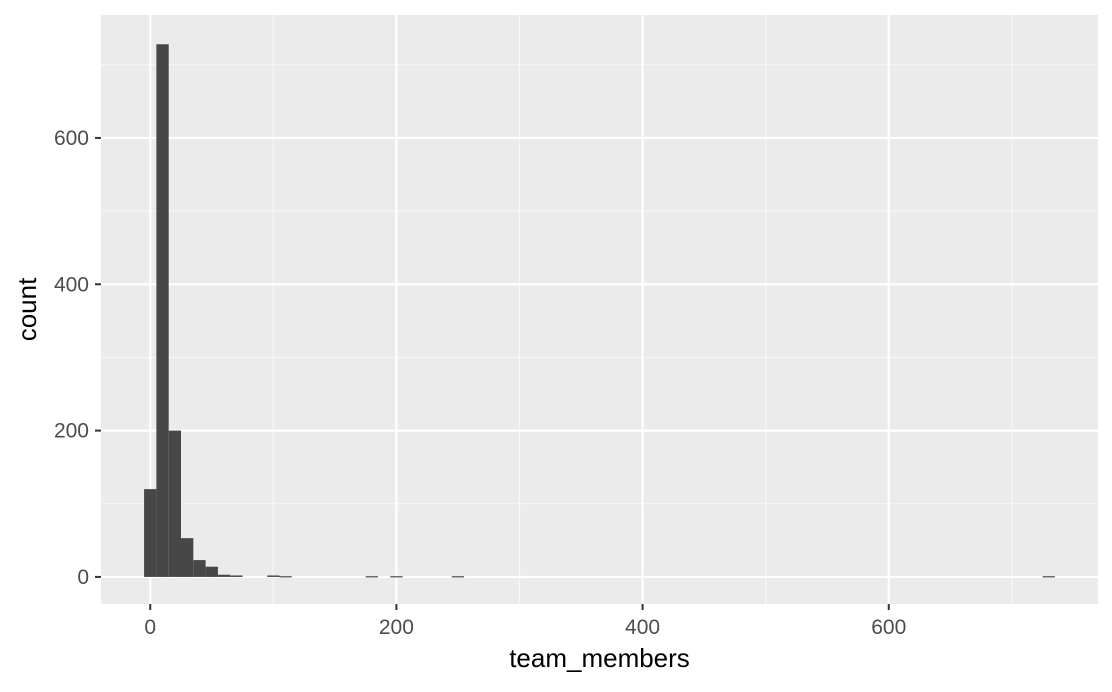  Describe the element at coordinates (83, 577) in the screenshot. I see `y-tick-label: 0` at that location.